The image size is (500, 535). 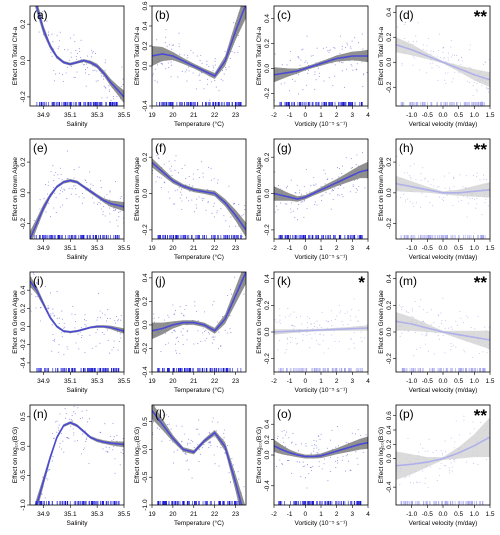 I want to click on x-tick-label: 0.5, so click(x=458, y=514).